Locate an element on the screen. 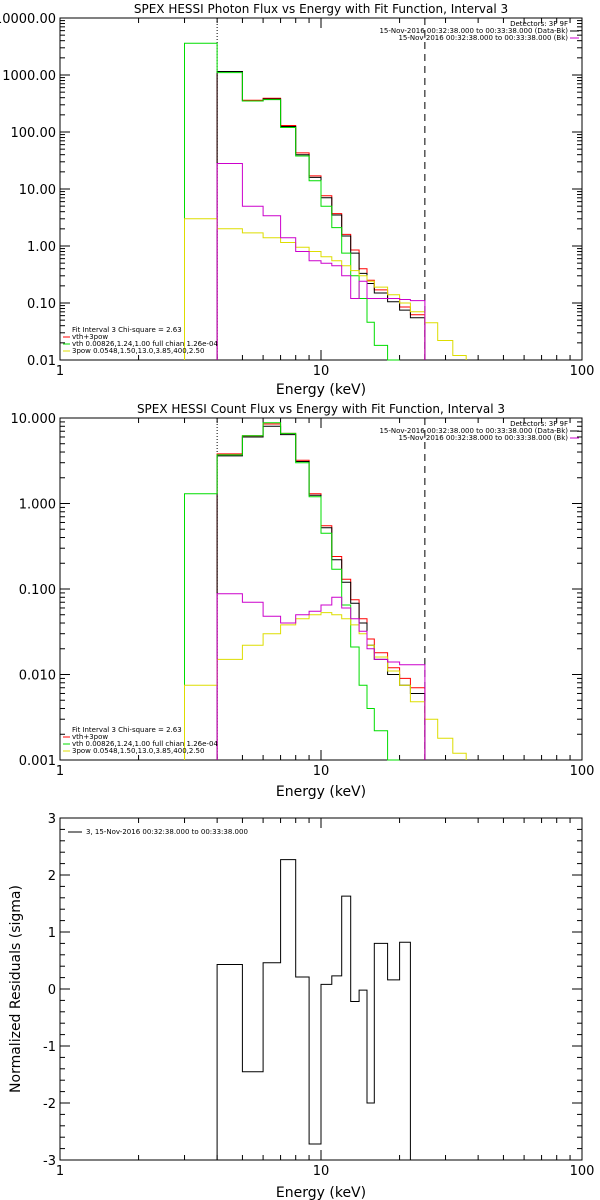 The image size is (600, 1200). y-tick-label: 0.100 is located at coordinates (37, 590).